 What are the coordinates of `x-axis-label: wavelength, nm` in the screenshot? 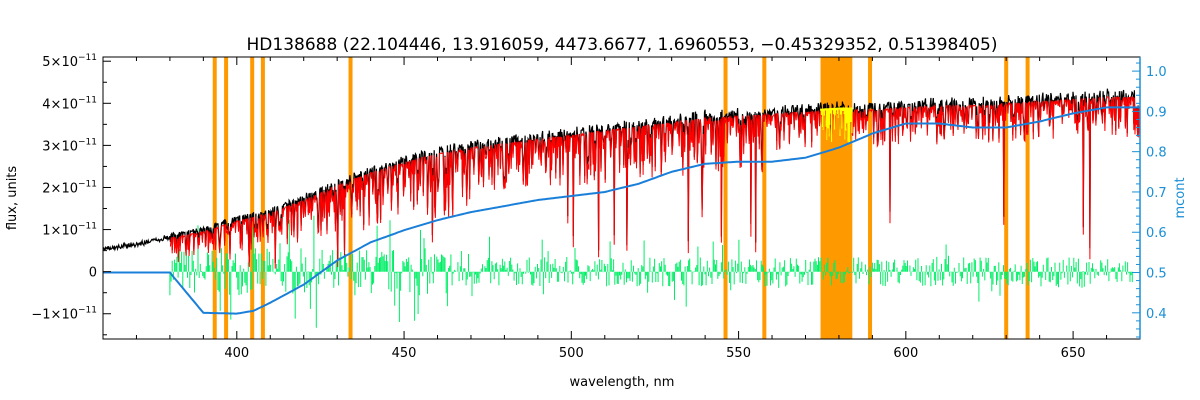 It's located at (622, 382).